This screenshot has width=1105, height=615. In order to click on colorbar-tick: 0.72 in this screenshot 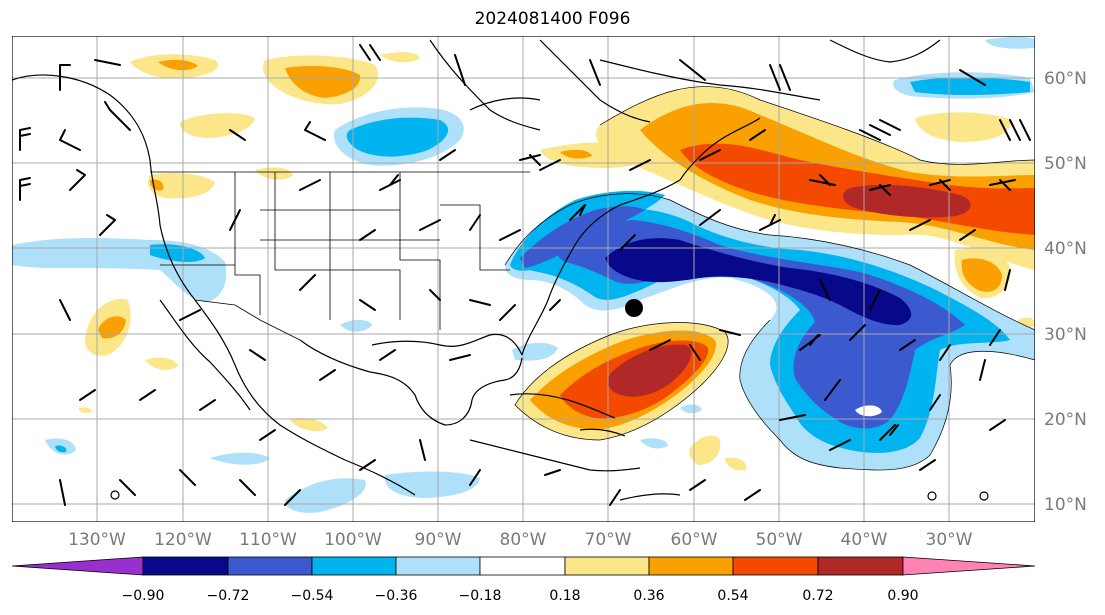, I will do `click(817, 596)`.